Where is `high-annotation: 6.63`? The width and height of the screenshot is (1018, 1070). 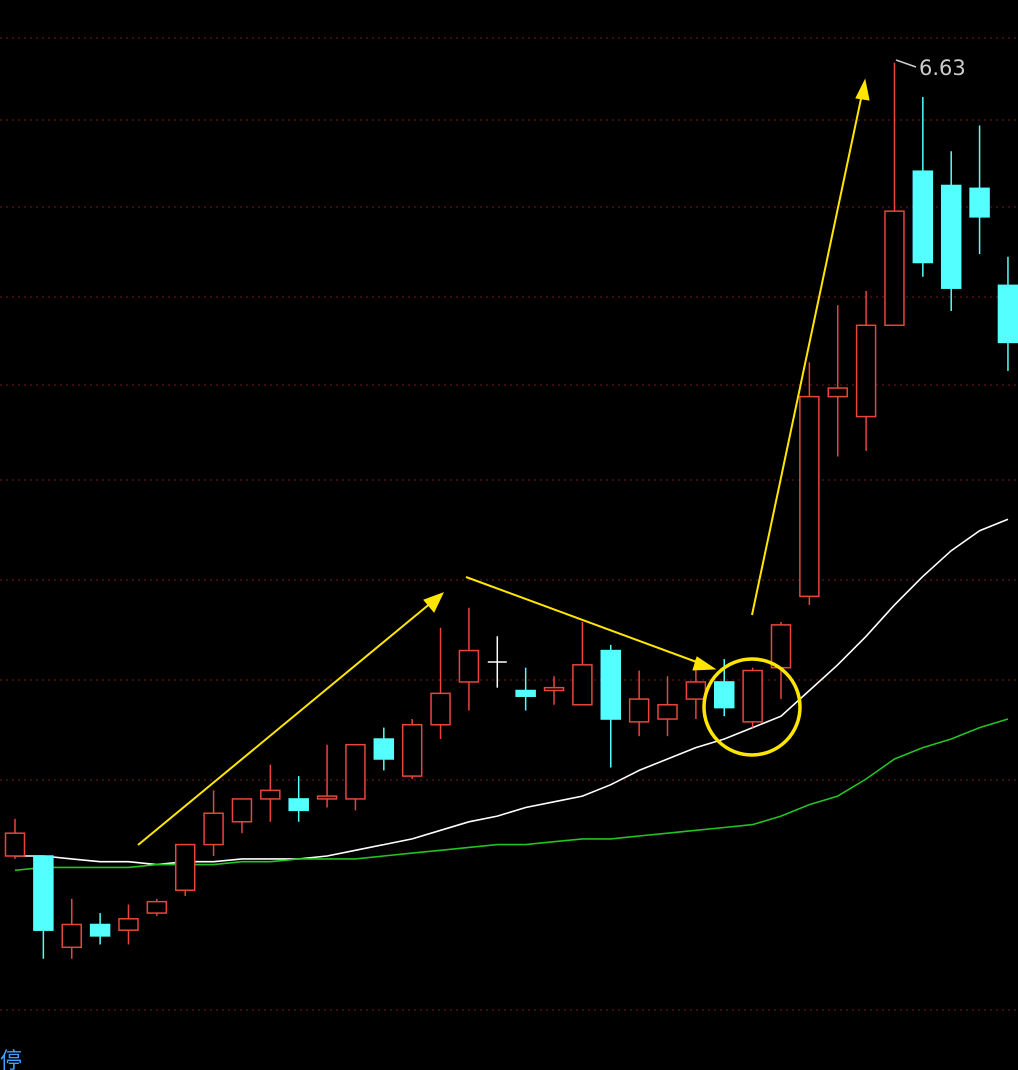
high-annotation: 6.63 is located at coordinates (942, 68).